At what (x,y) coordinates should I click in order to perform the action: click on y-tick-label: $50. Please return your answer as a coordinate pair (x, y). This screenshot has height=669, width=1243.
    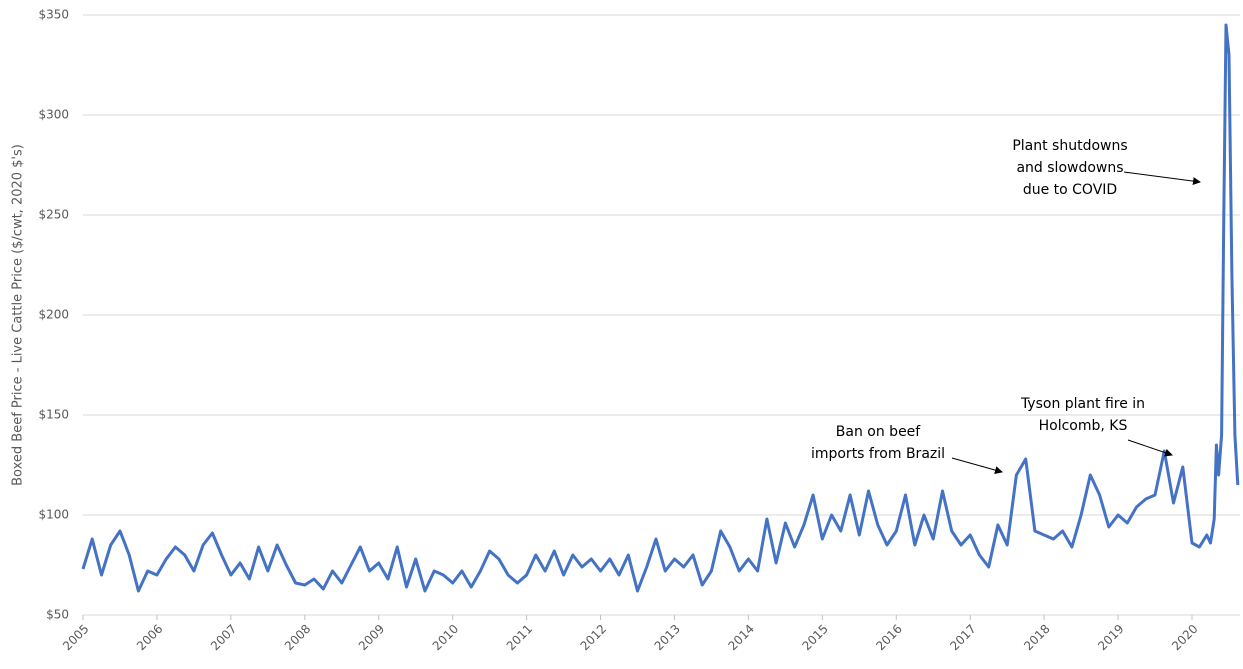
    Looking at the image, I should click on (57, 615).